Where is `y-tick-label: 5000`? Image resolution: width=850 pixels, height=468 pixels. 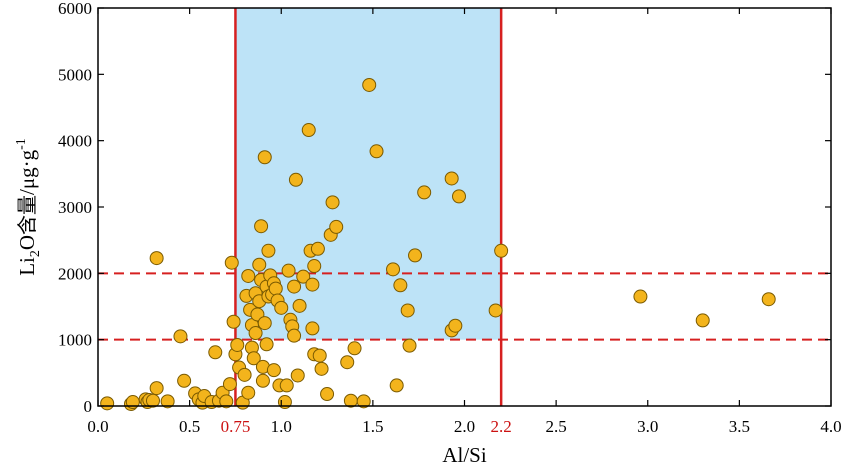
y-tick-label: 5000 is located at coordinates (75, 74).